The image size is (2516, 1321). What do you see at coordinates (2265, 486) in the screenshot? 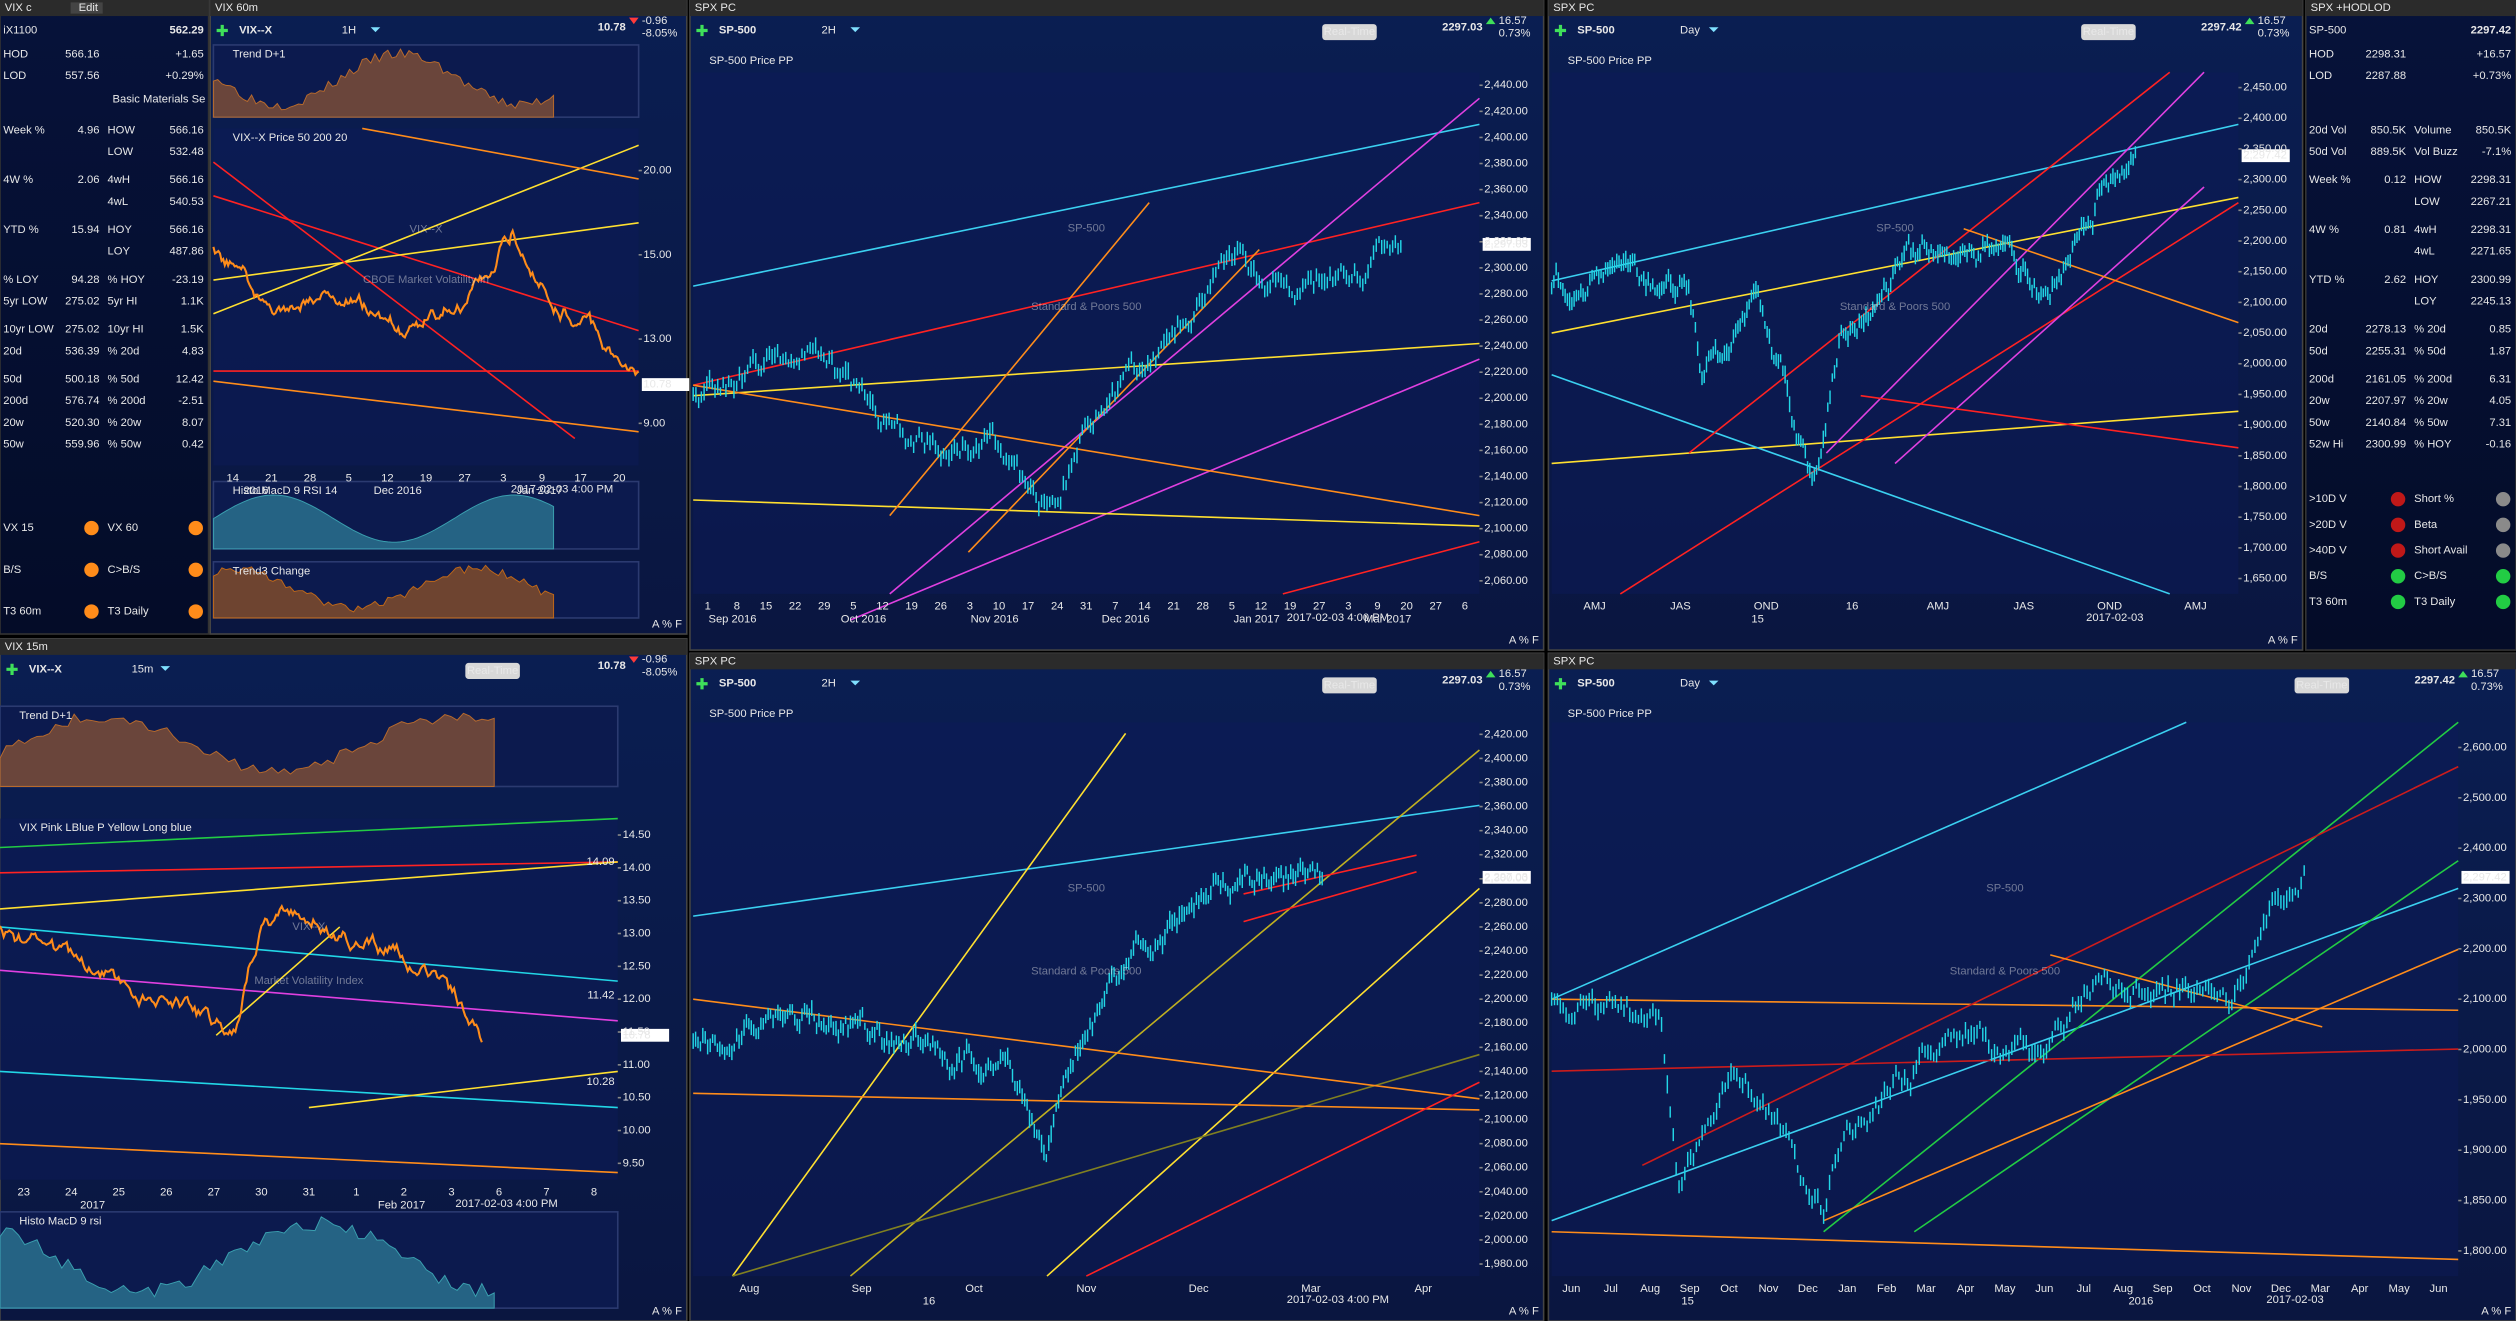
I see `y-tick-label: 1,800.00` at bounding box center [2265, 486].